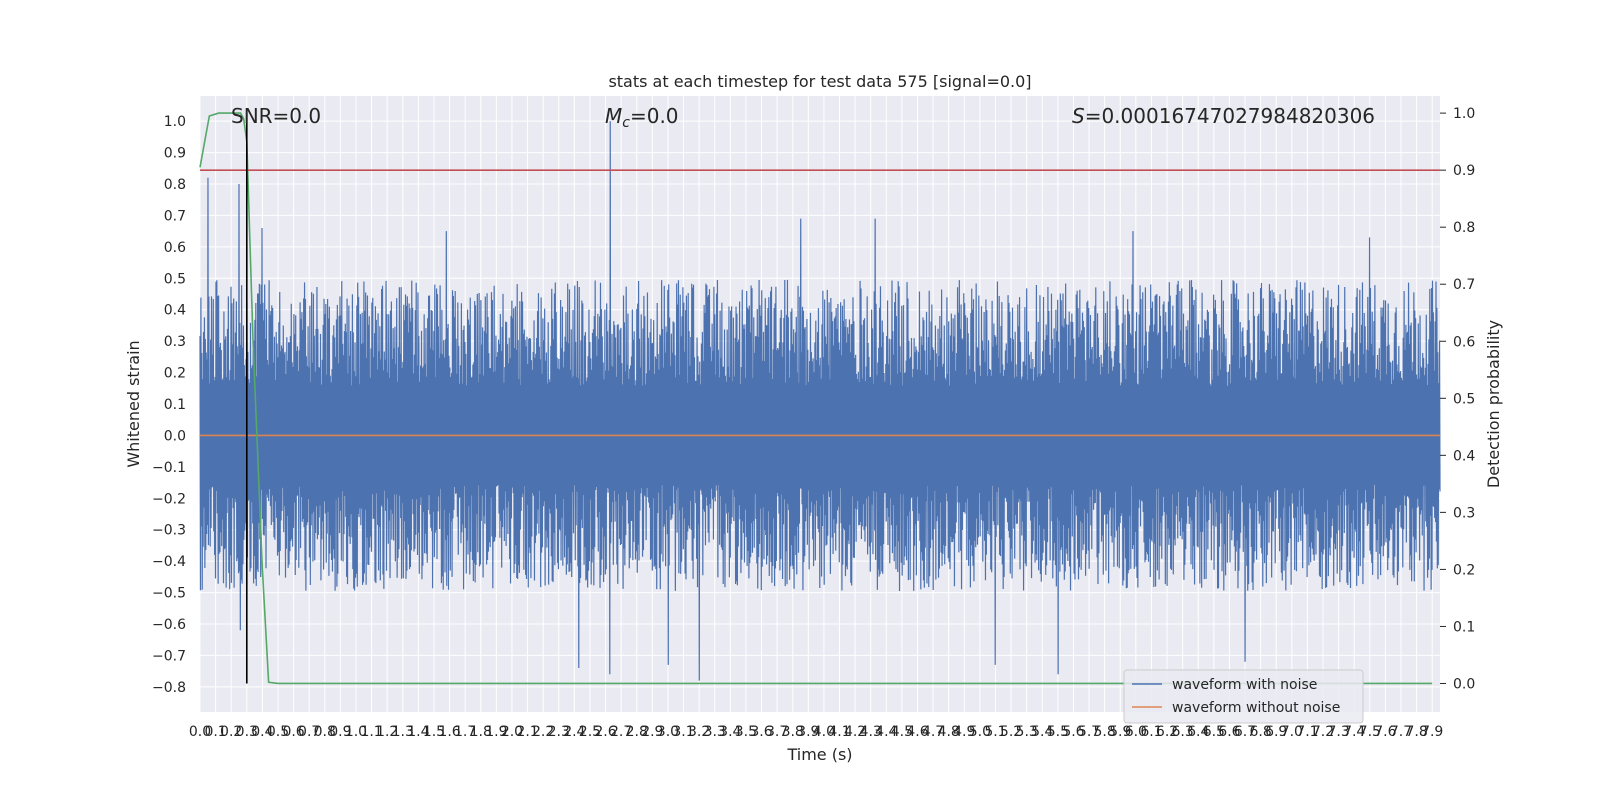  I want to click on y-tick-label: 0.4, so click(175, 311).